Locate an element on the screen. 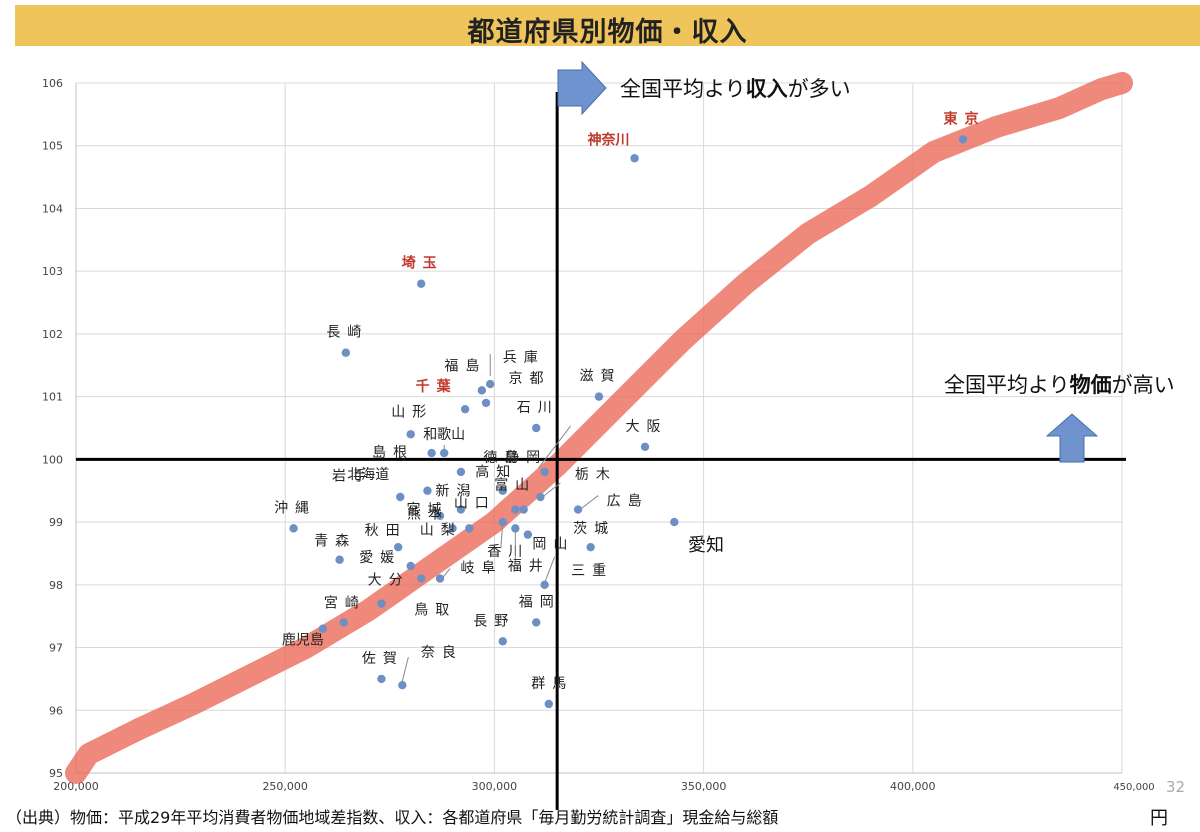 This screenshot has height=832, width=1200. point-label: 石 川 is located at coordinates (534, 408).